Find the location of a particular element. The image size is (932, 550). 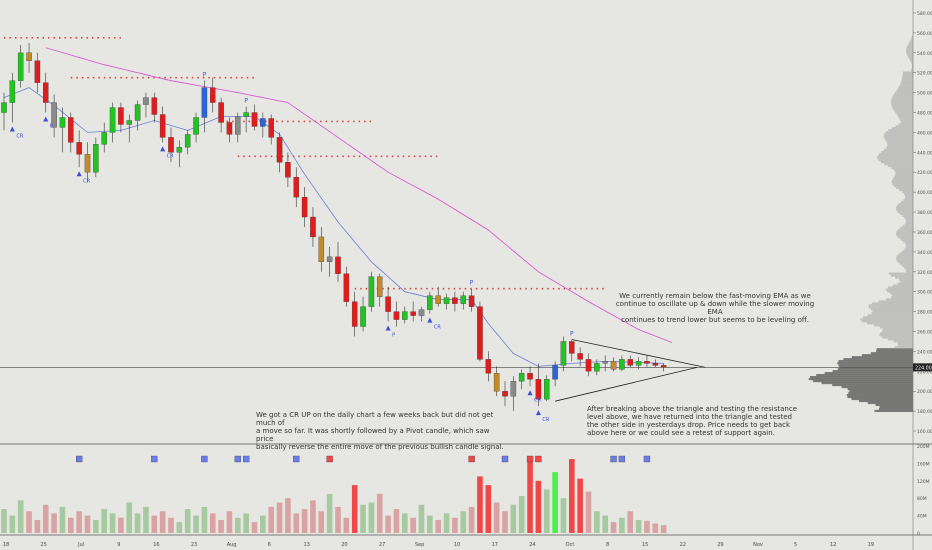

time-tick-label: 15 is located at coordinates (645, 545).